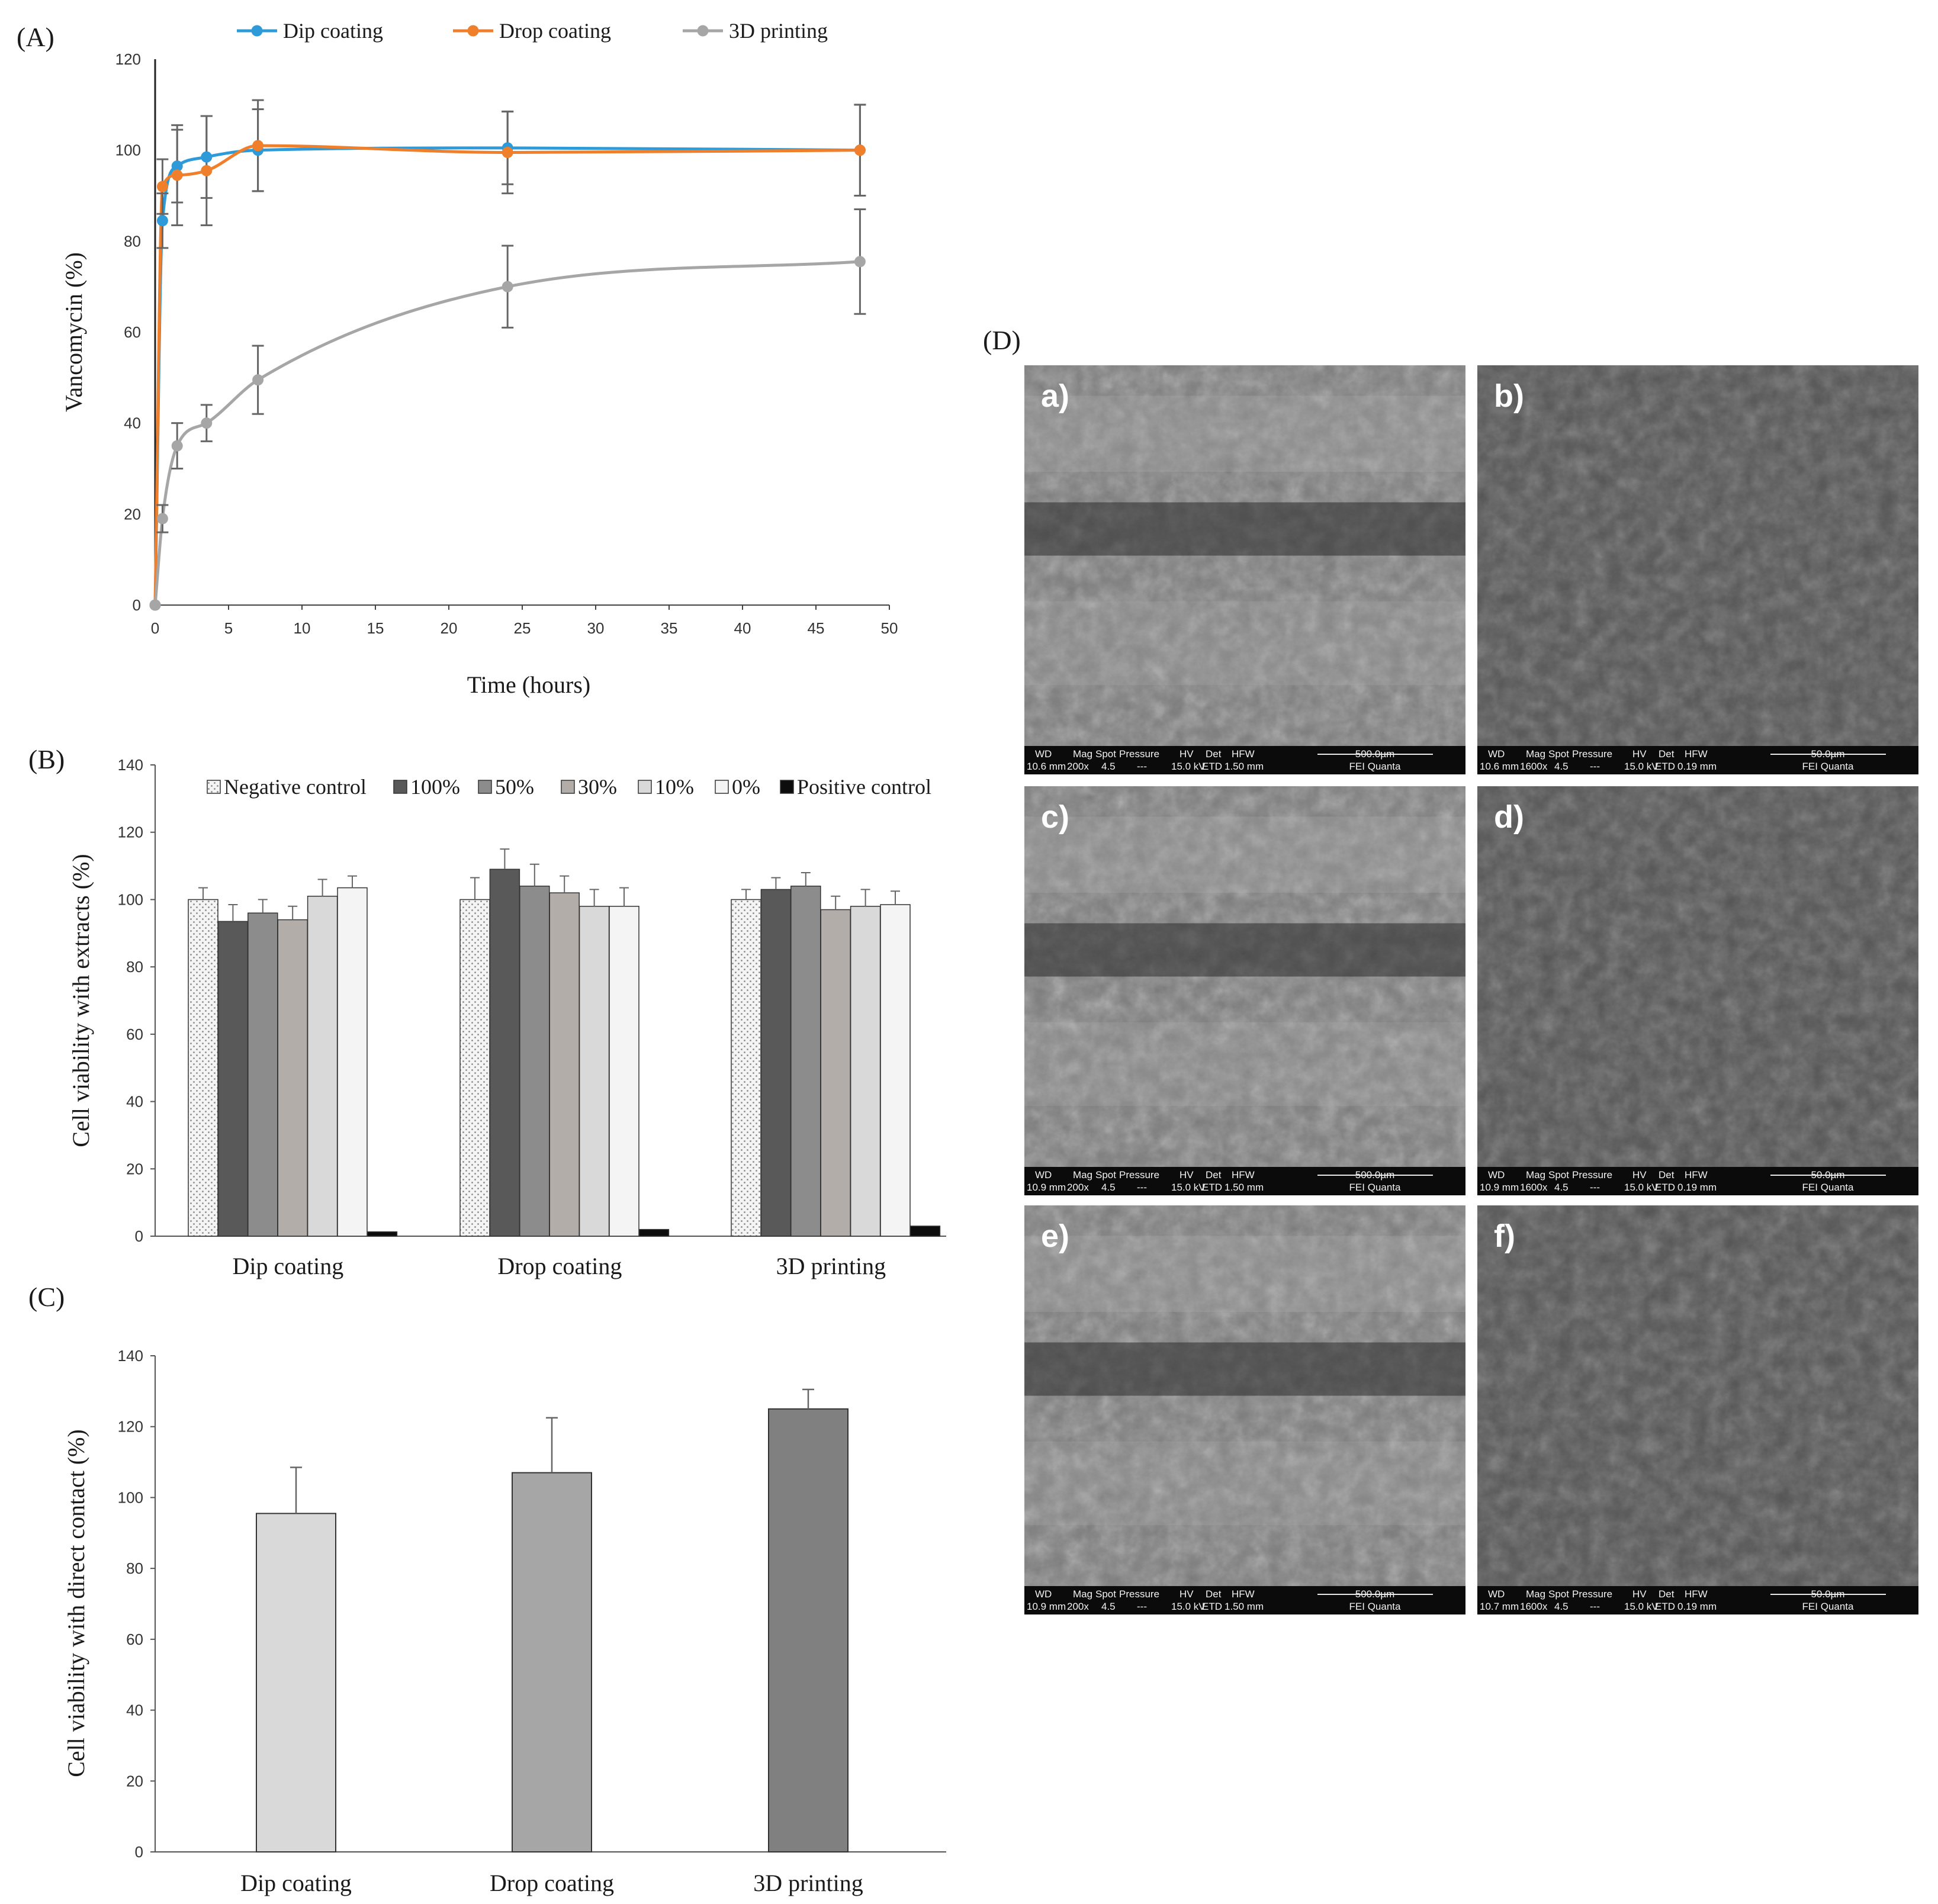  I want to click on chart-b-legend-label: Positive control, so click(864, 787).